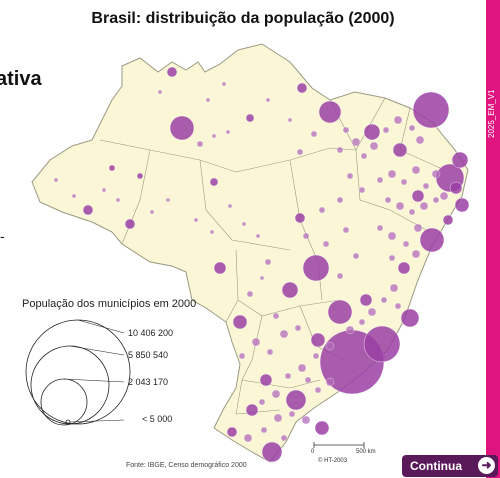  What do you see at coordinates (493, 239) in the screenshot?
I see `side-strip: 2025_EM_V1` at bounding box center [493, 239].